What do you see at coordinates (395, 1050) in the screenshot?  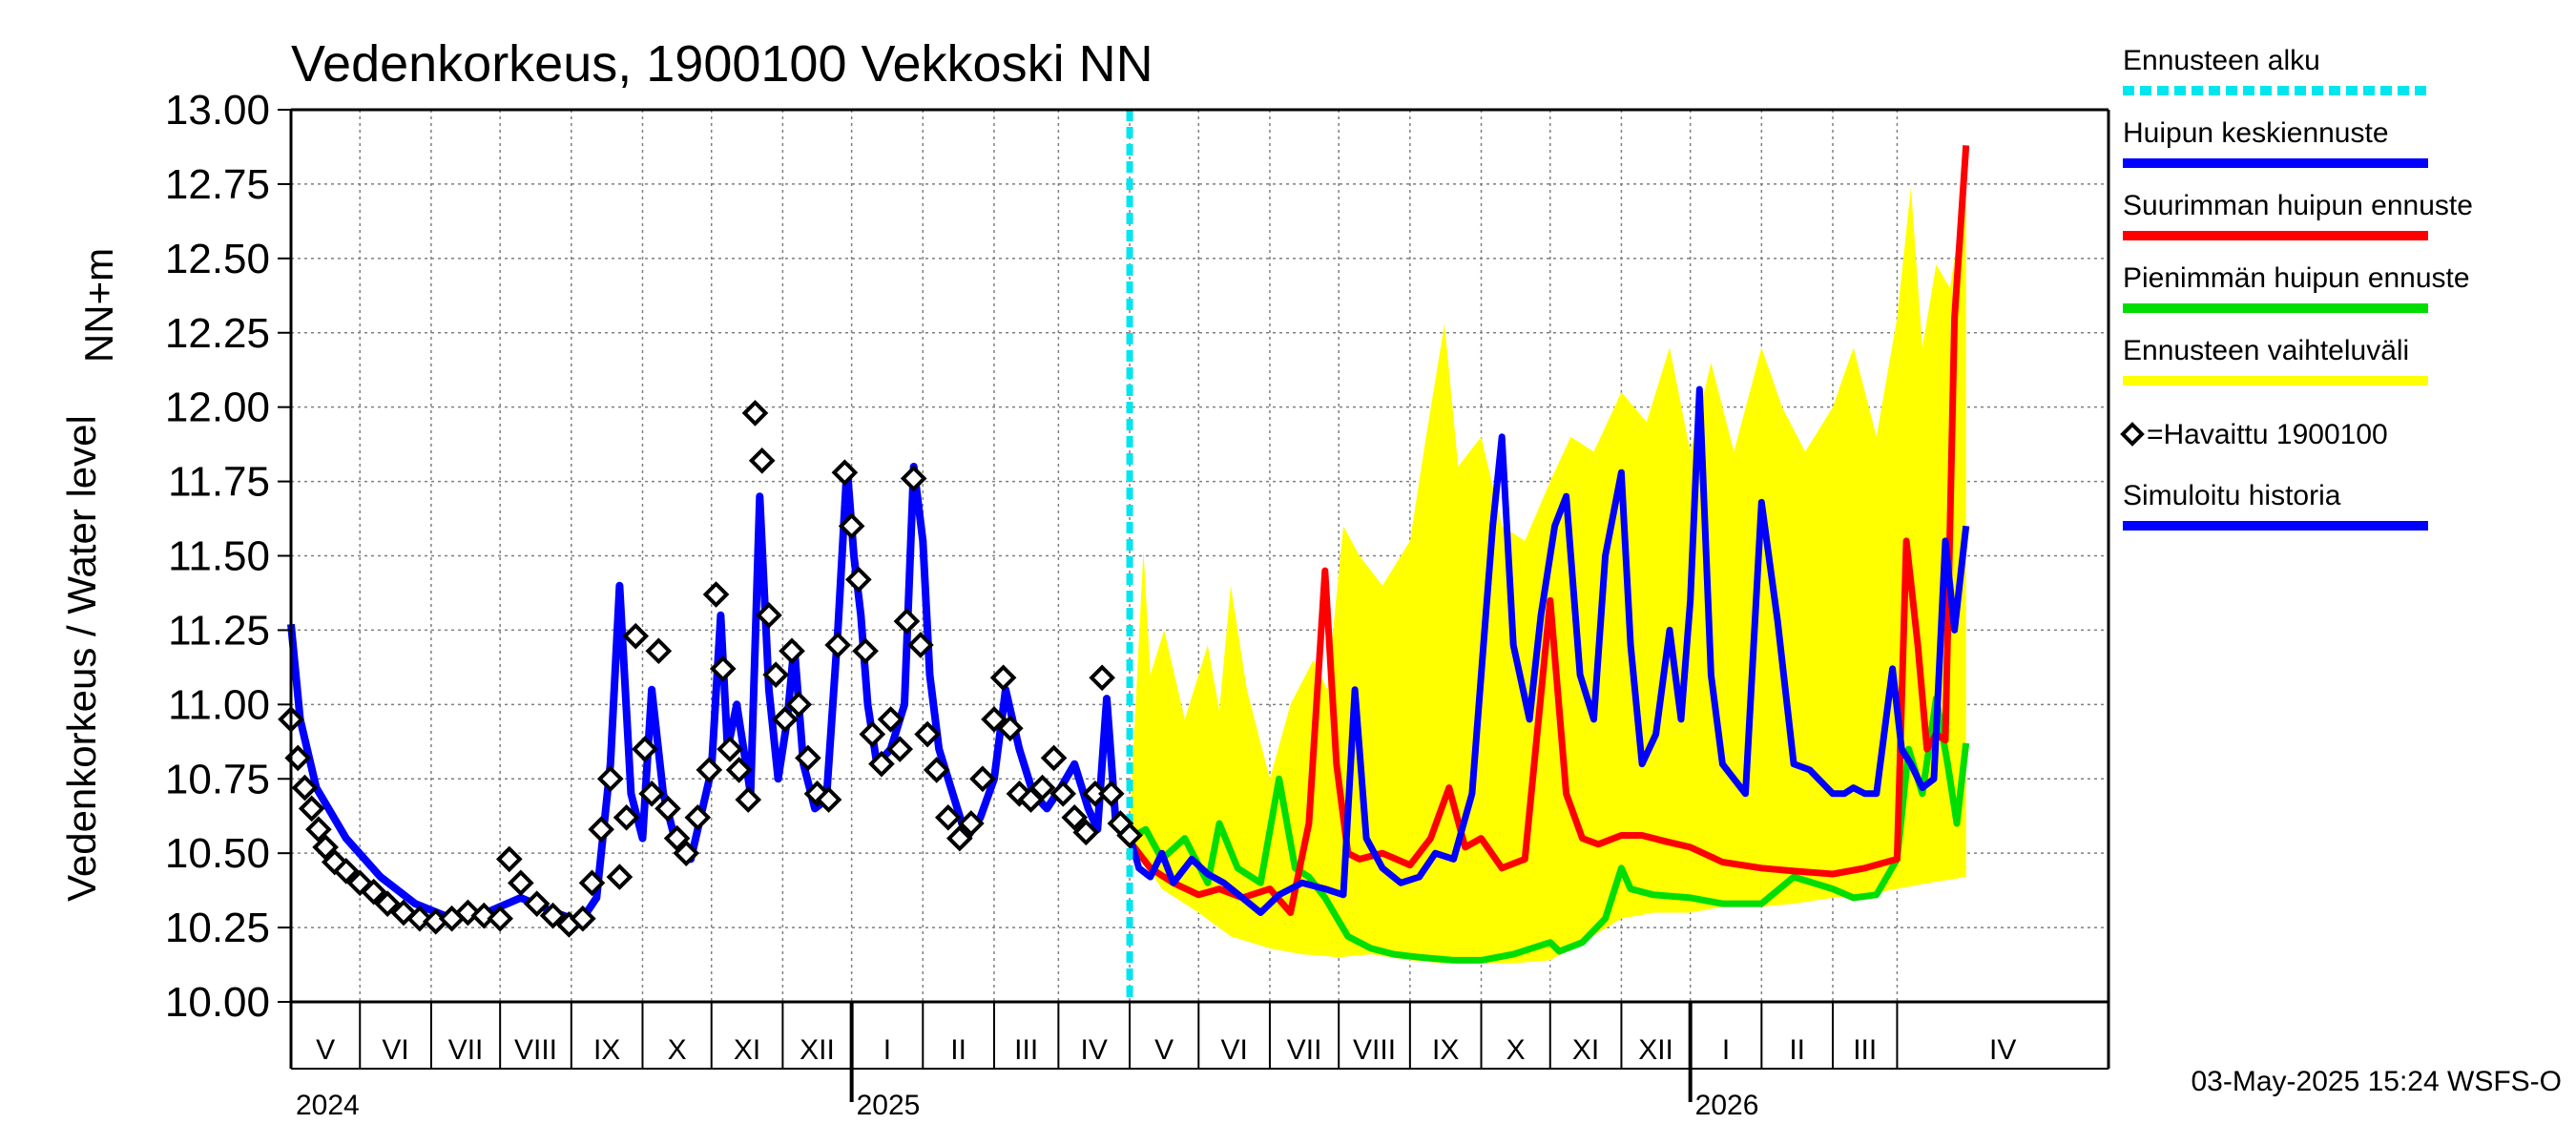 I see `month-label: VI` at bounding box center [395, 1050].